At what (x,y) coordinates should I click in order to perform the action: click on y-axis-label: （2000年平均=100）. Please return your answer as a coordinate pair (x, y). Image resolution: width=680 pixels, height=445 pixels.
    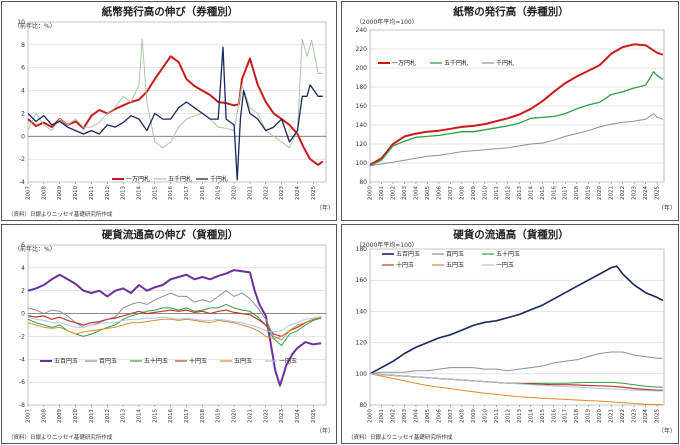
    Looking at the image, I should click on (387, 22).